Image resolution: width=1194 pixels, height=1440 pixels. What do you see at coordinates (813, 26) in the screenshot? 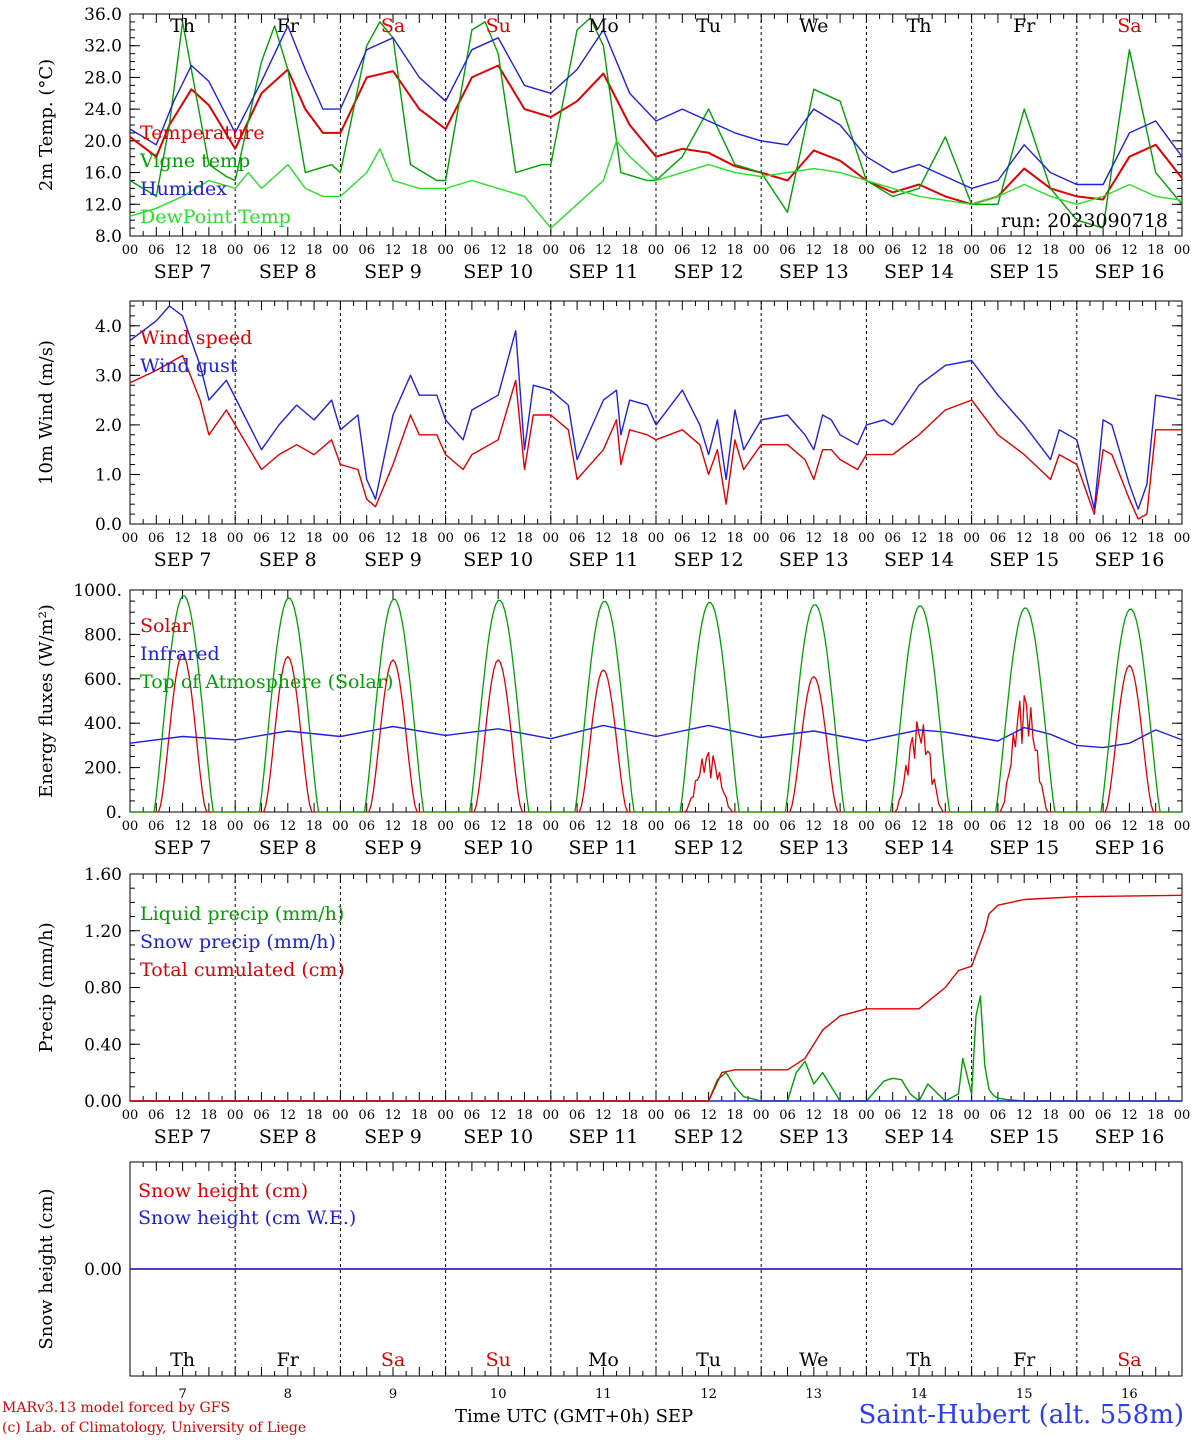
I see `day-name-top: We` at bounding box center [813, 26].